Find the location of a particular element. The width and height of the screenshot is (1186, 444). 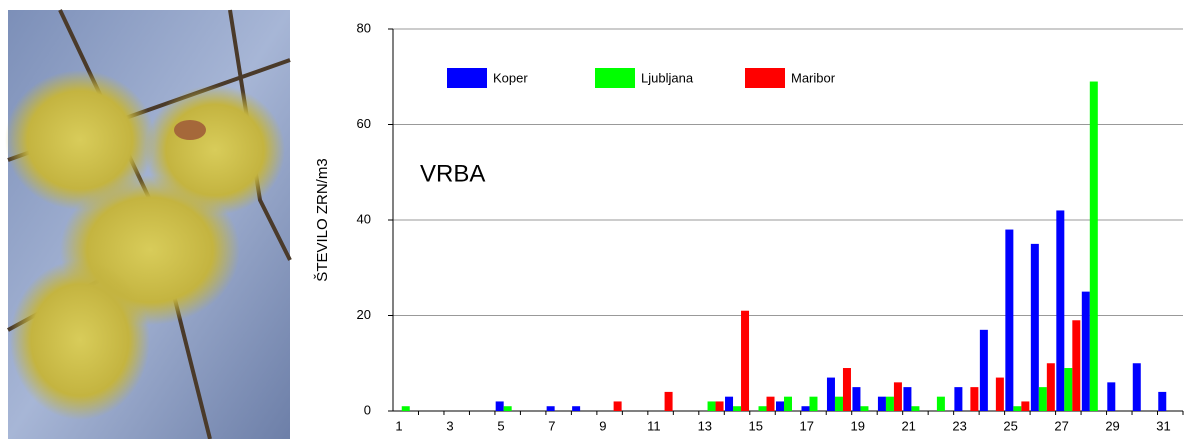

y-tick-label: 20 is located at coordinates (364, 314).